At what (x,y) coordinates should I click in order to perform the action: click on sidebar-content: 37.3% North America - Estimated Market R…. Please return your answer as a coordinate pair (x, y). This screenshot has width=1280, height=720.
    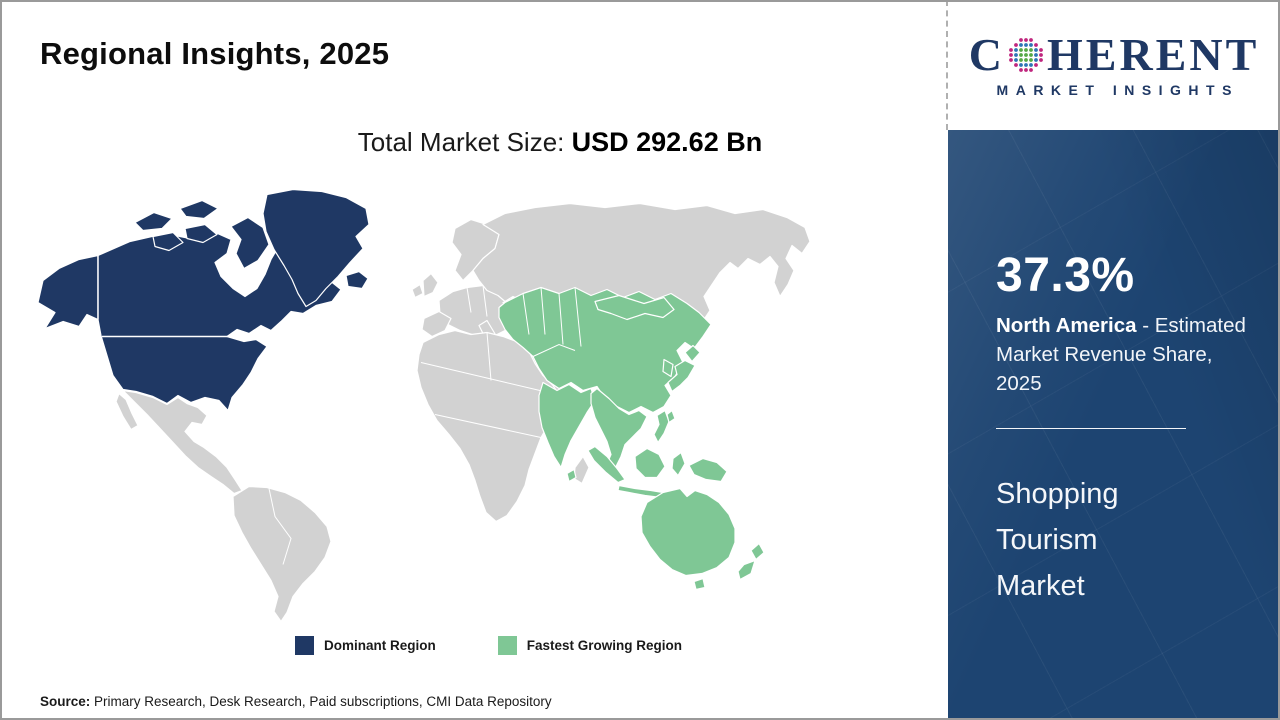
    Looking at the image, I should click on (1114, 428).